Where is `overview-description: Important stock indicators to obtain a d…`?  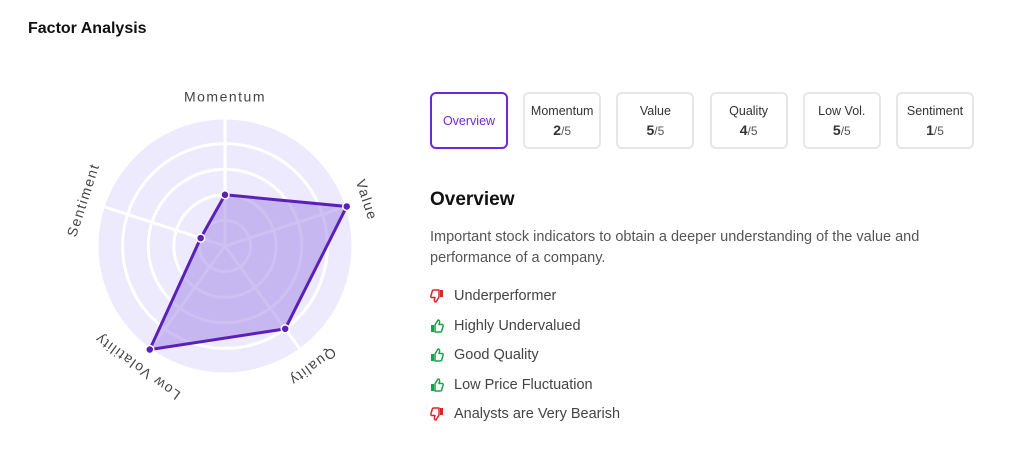 overview-description: Important stock indicators to obtain a d… is located at coordinates (675, 247).